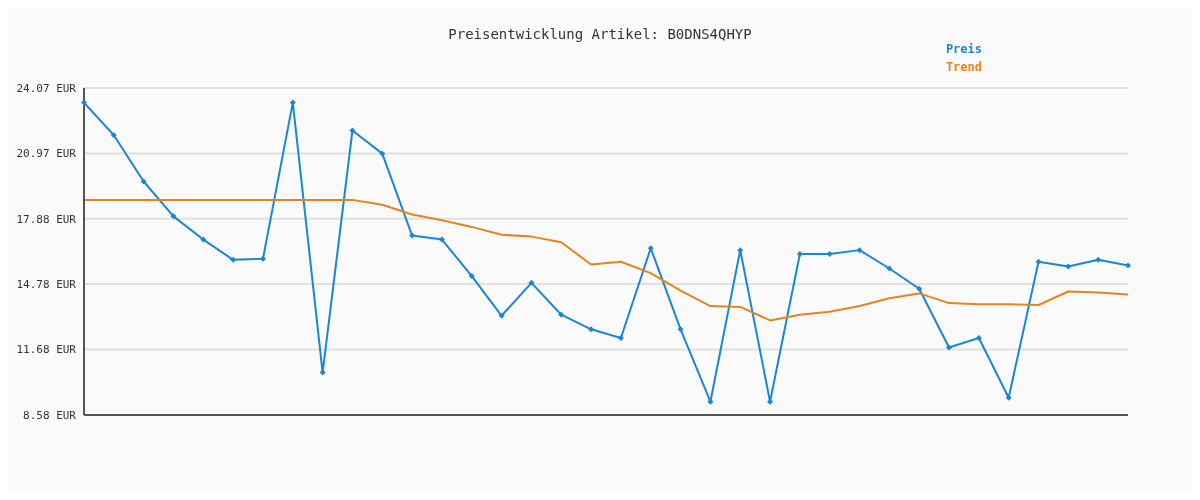  Describe the element at coordinates (600, 34) in the screenshot. I see `chart-title: Preisentwicklung Artikel: B0DNS4QHYP` at that location.